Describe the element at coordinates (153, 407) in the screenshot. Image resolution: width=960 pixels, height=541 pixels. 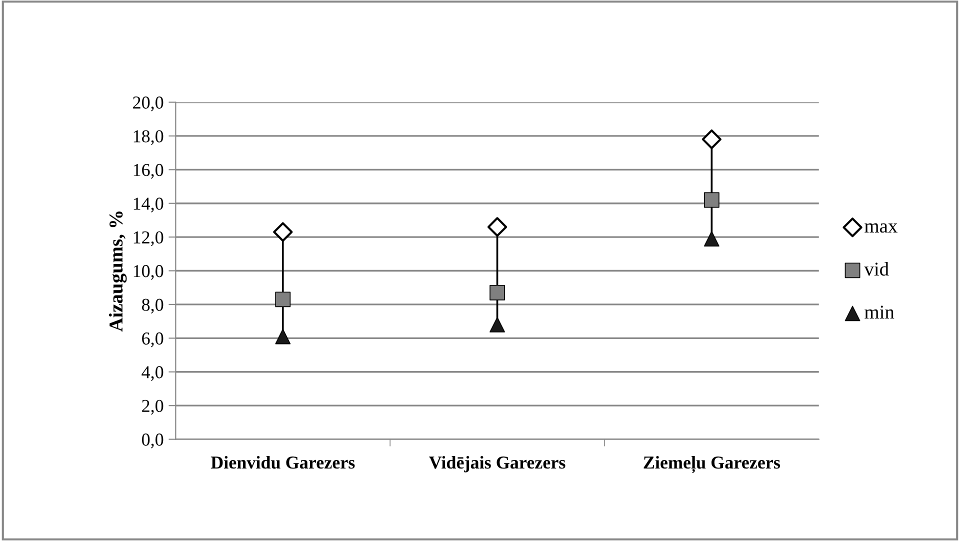
I see `y-tick-label: 2,0` at that location.